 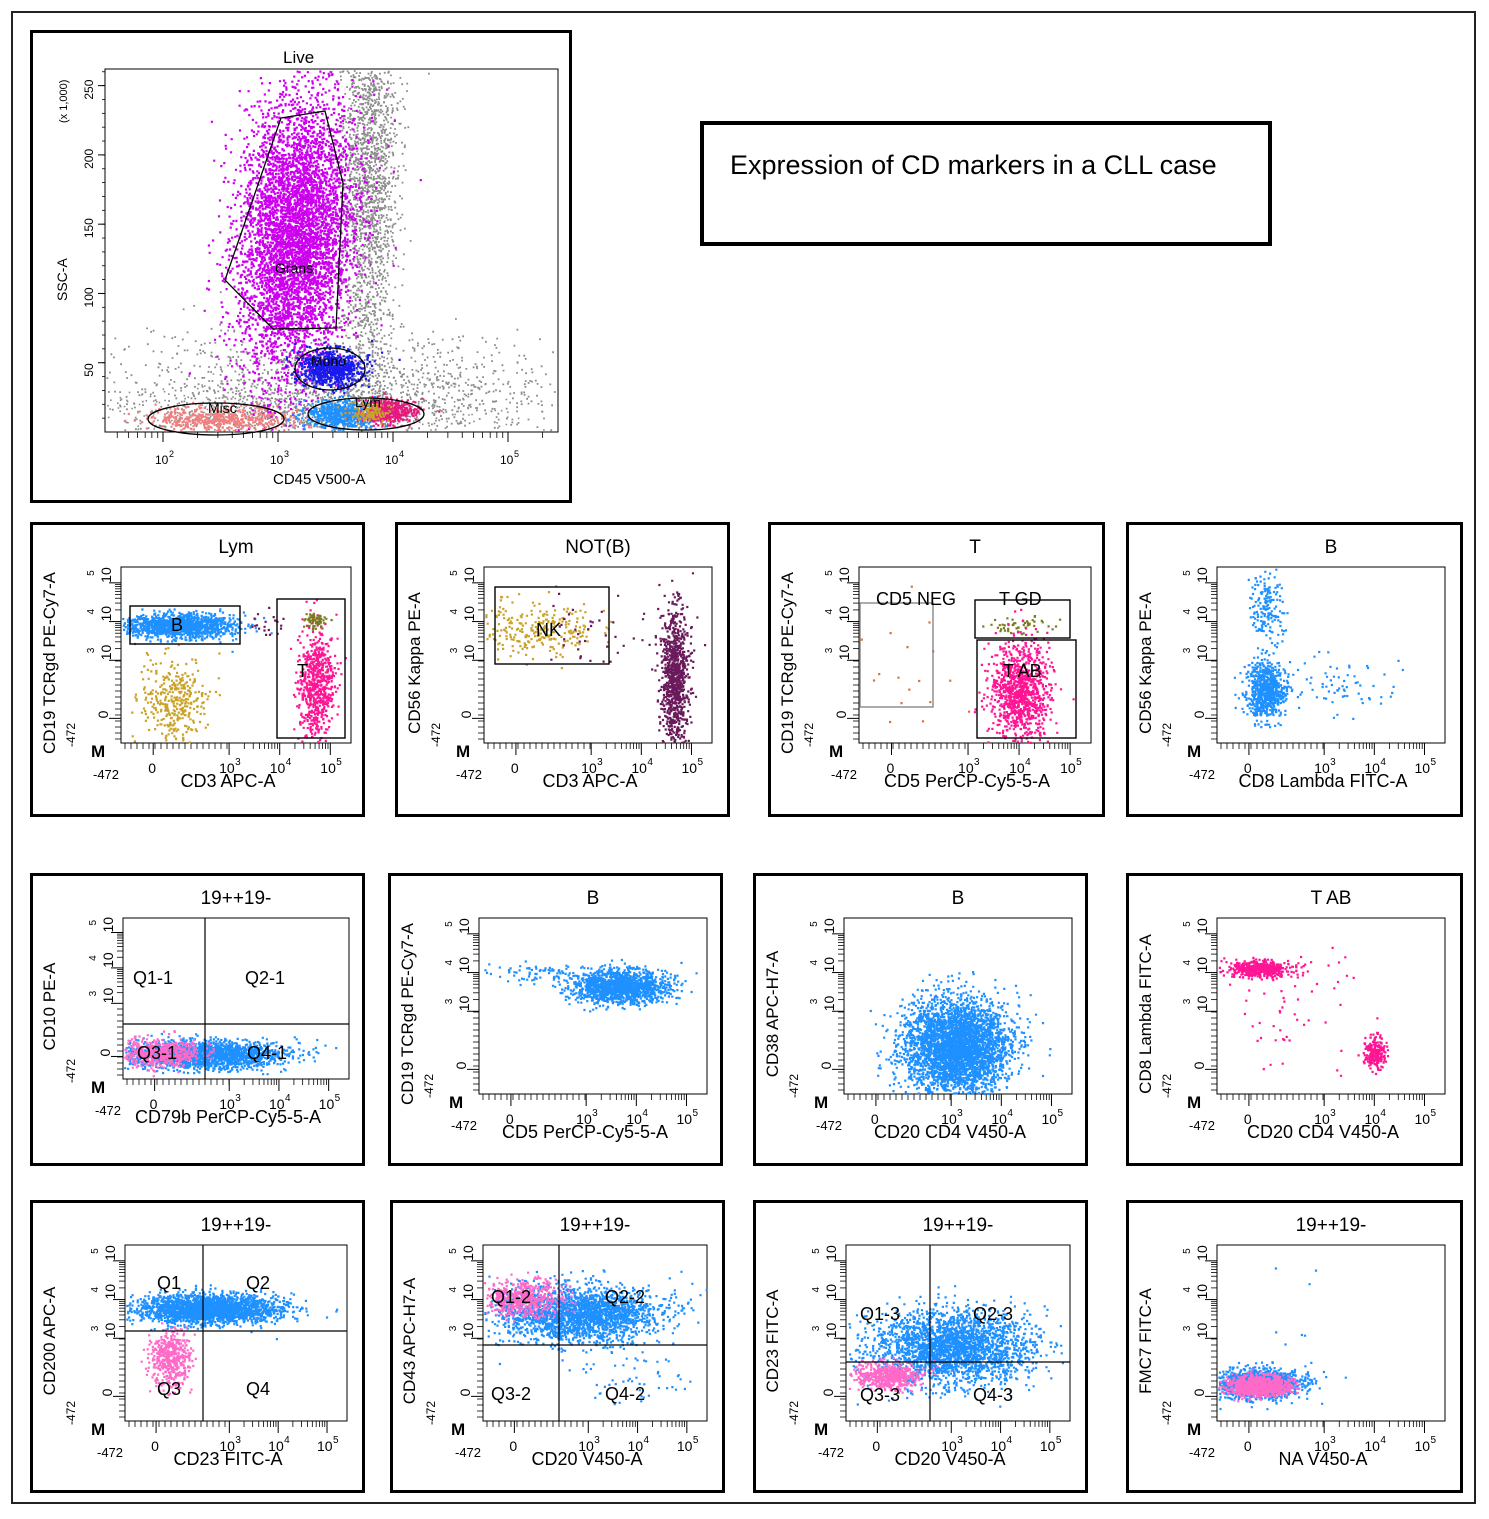 What do you see at coordinates (1022, 671) in the screenshot?
I see `gate-label-t-ab: T AB` at bounding box center [1022, 671].